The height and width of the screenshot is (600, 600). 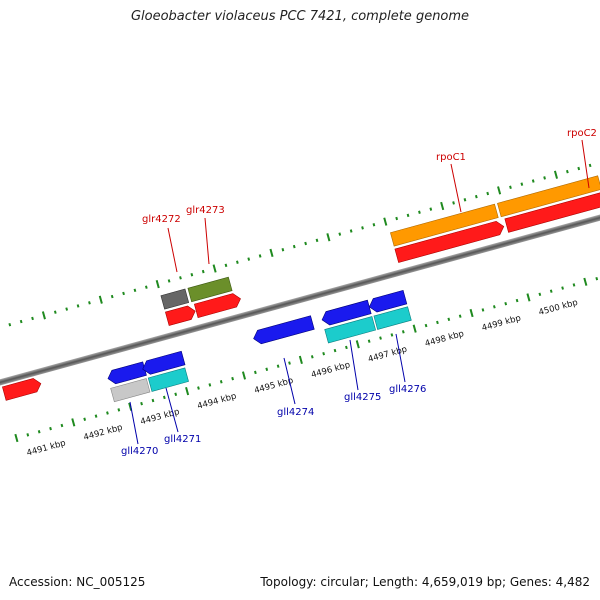 I want to click on kbp-label: 4493 kbp, so click(x=159, y=417).